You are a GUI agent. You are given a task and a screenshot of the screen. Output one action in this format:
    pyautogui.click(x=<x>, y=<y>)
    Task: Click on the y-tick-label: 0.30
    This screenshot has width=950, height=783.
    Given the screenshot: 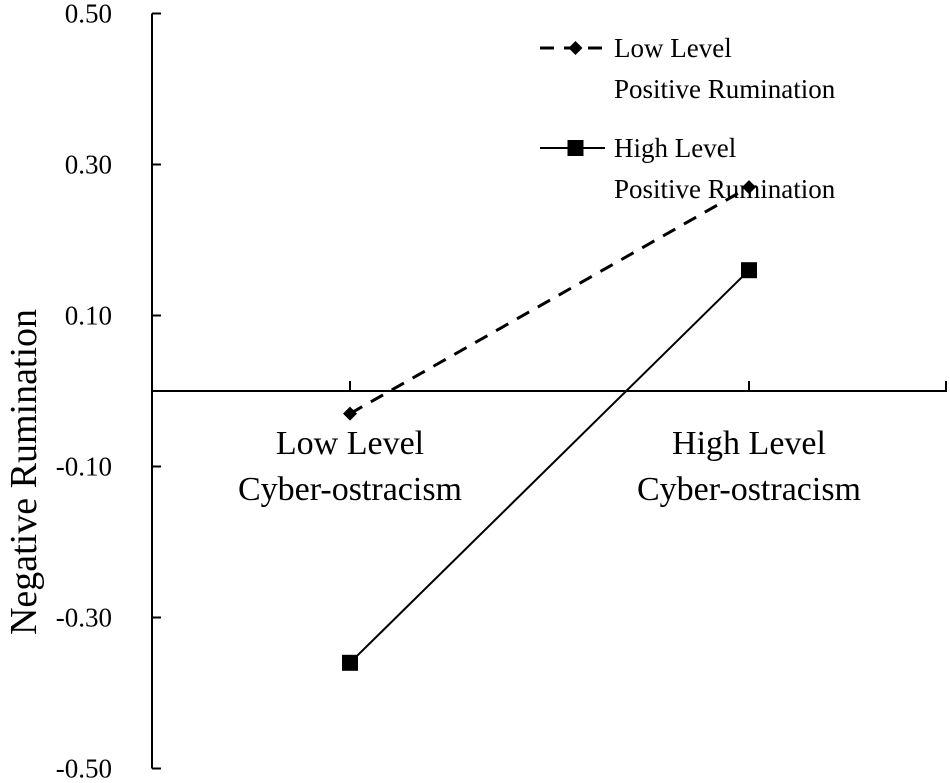 What is the action you would take?
    pyautogui.click(x=88, y=165)
    